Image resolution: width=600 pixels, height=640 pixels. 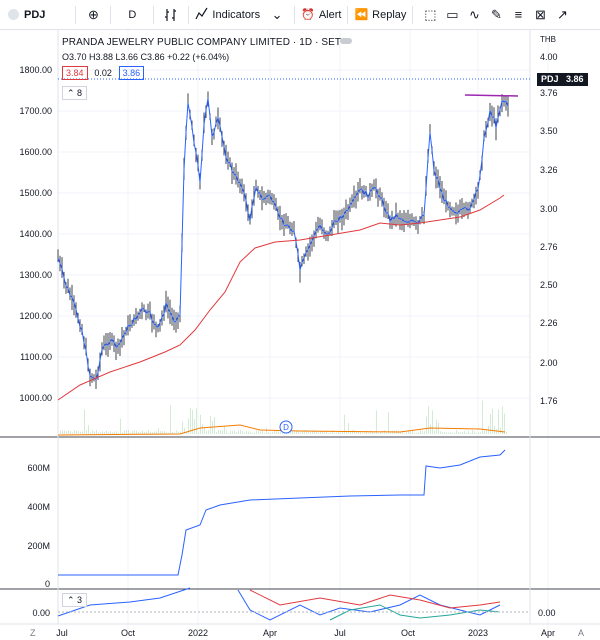 I want to click on lines-icon: ≡, so click(x=518, y=14).